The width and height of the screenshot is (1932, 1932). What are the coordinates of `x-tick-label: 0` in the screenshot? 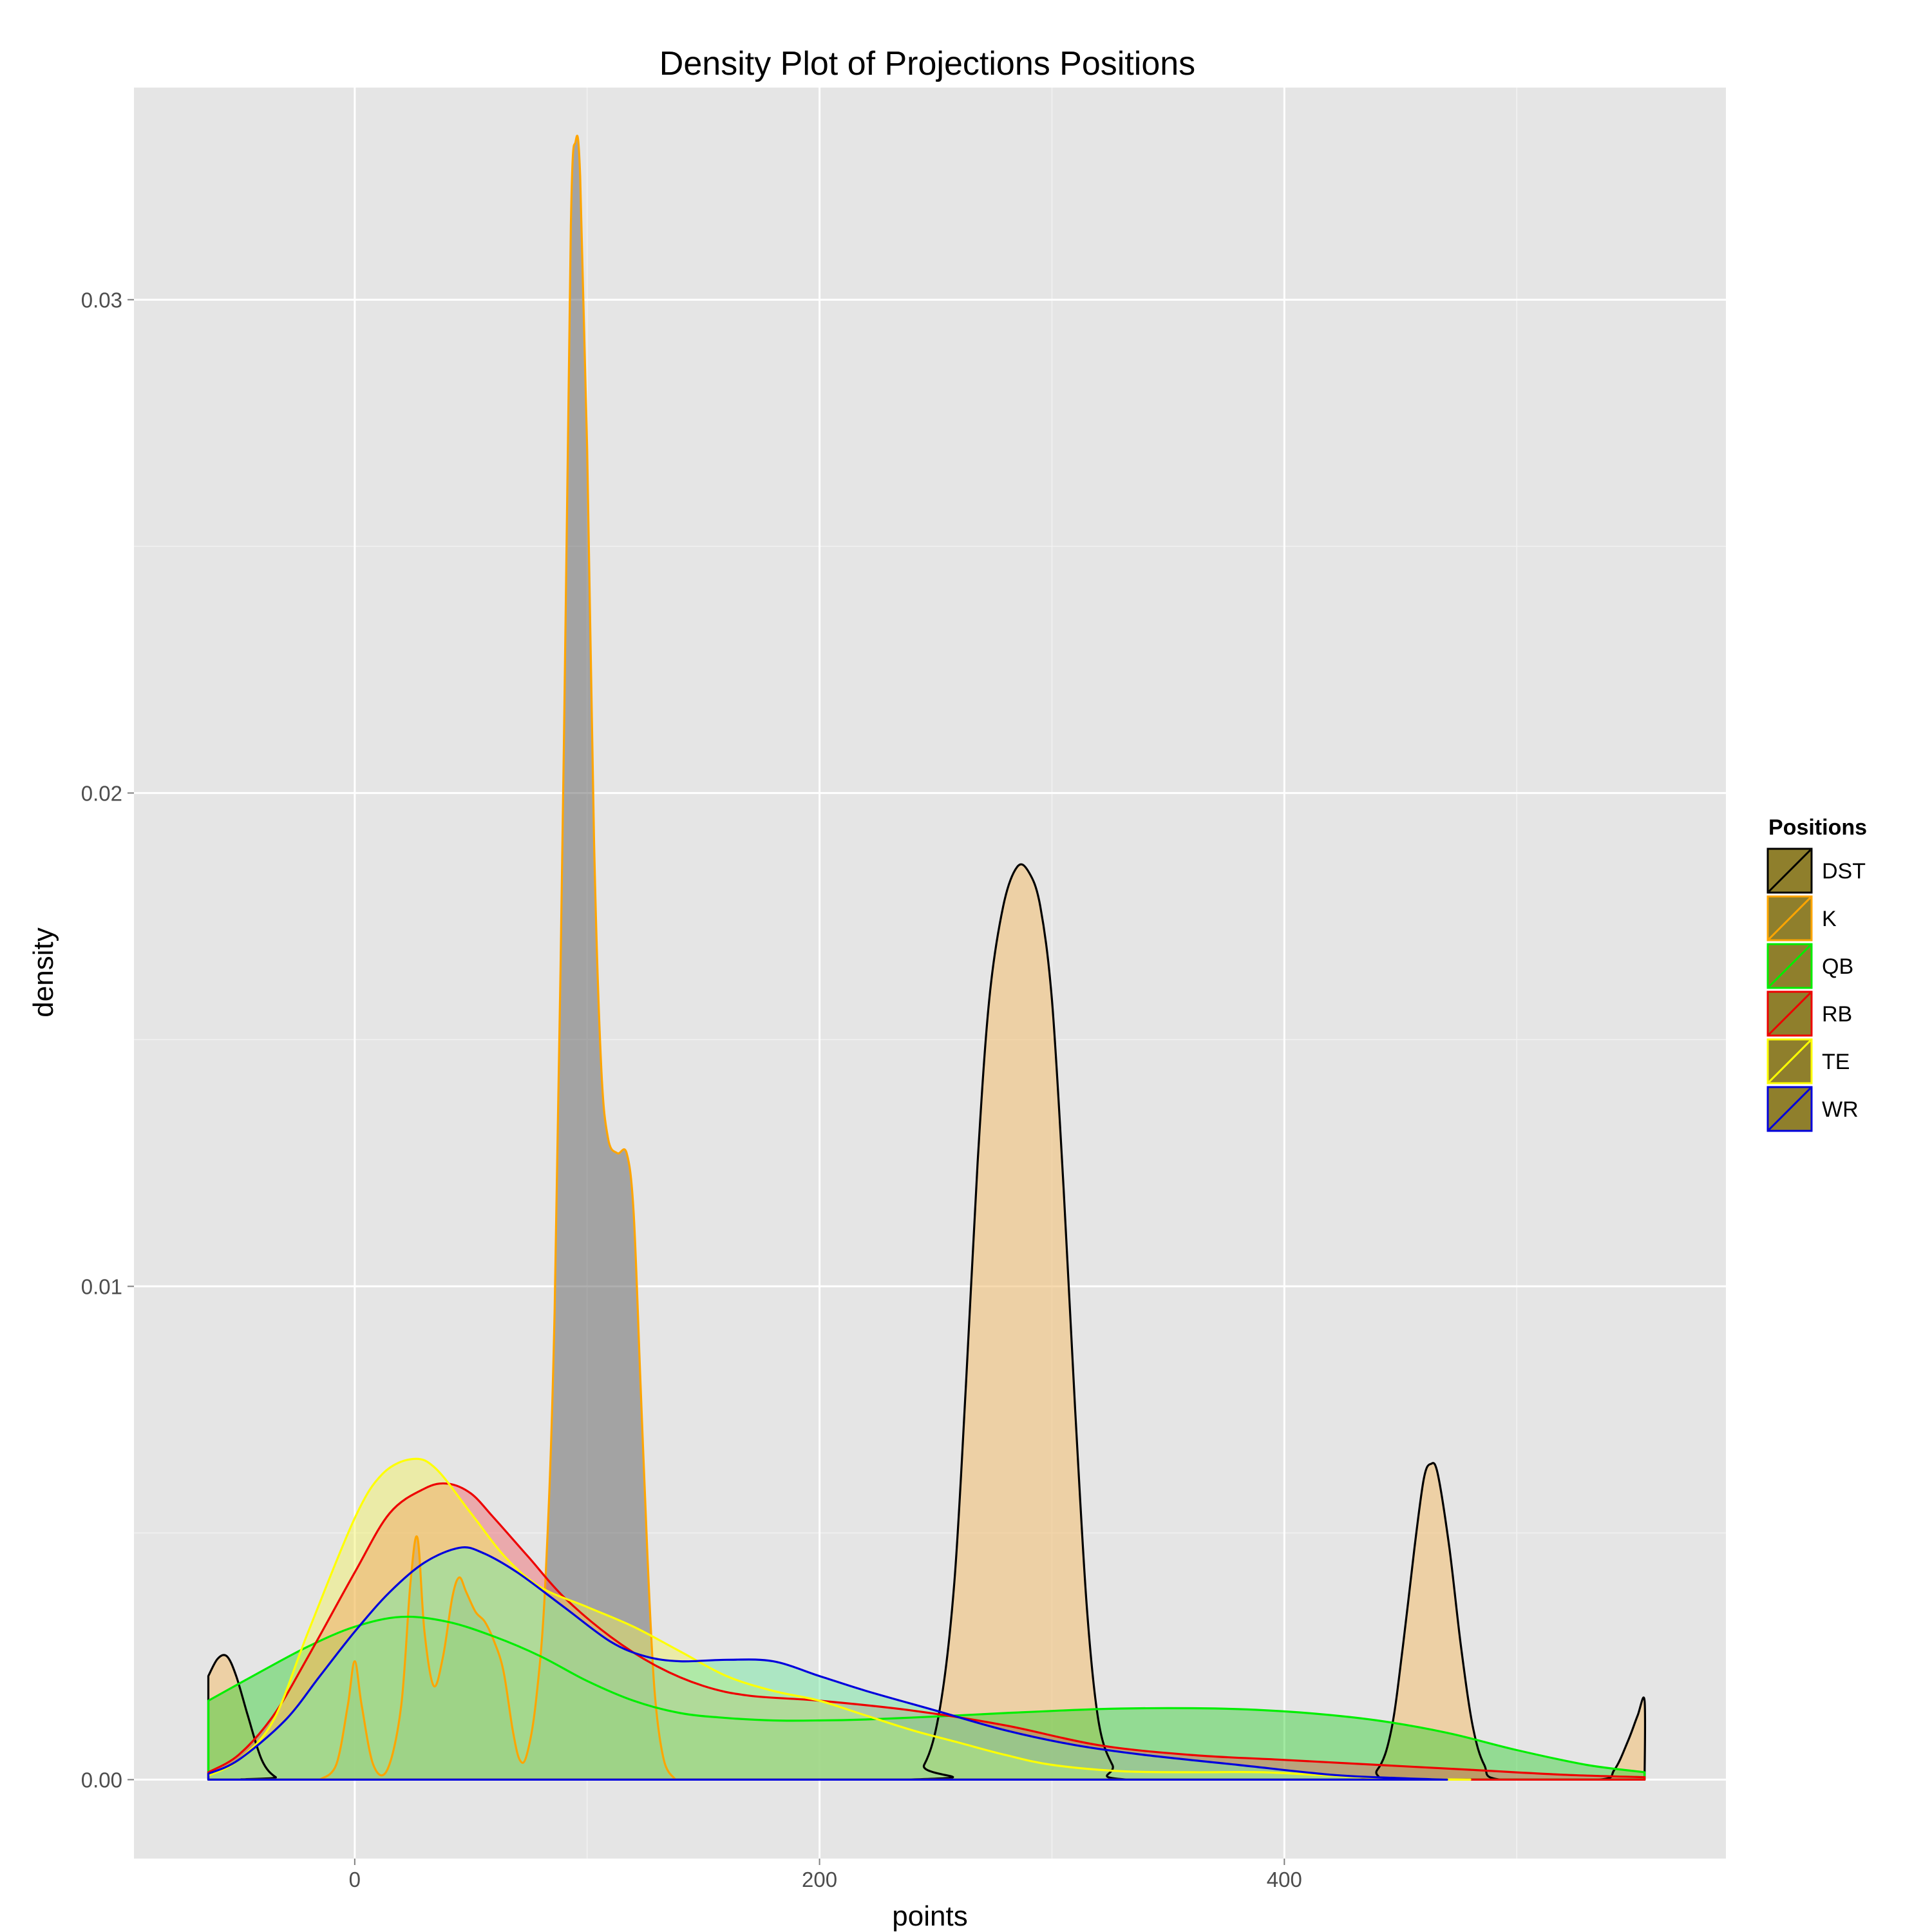 It's located at (355, 1880).